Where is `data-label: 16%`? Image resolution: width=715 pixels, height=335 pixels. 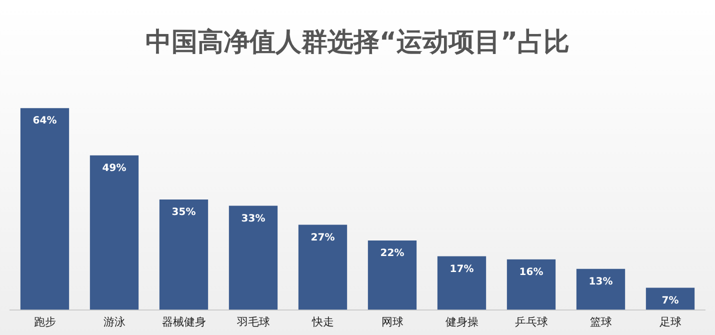 data-label: 16% is located at coordinates (531, 272).